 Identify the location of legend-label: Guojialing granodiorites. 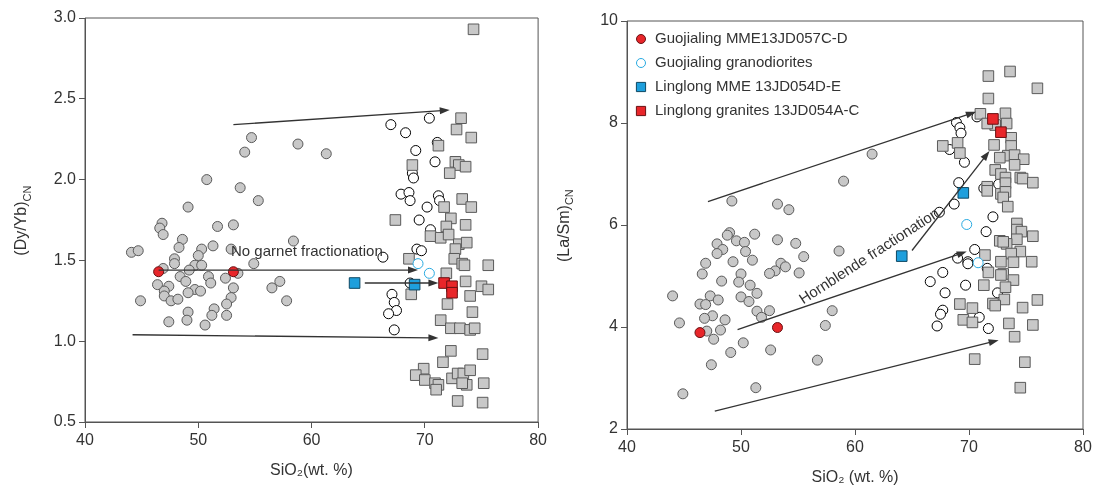
(734, 62).